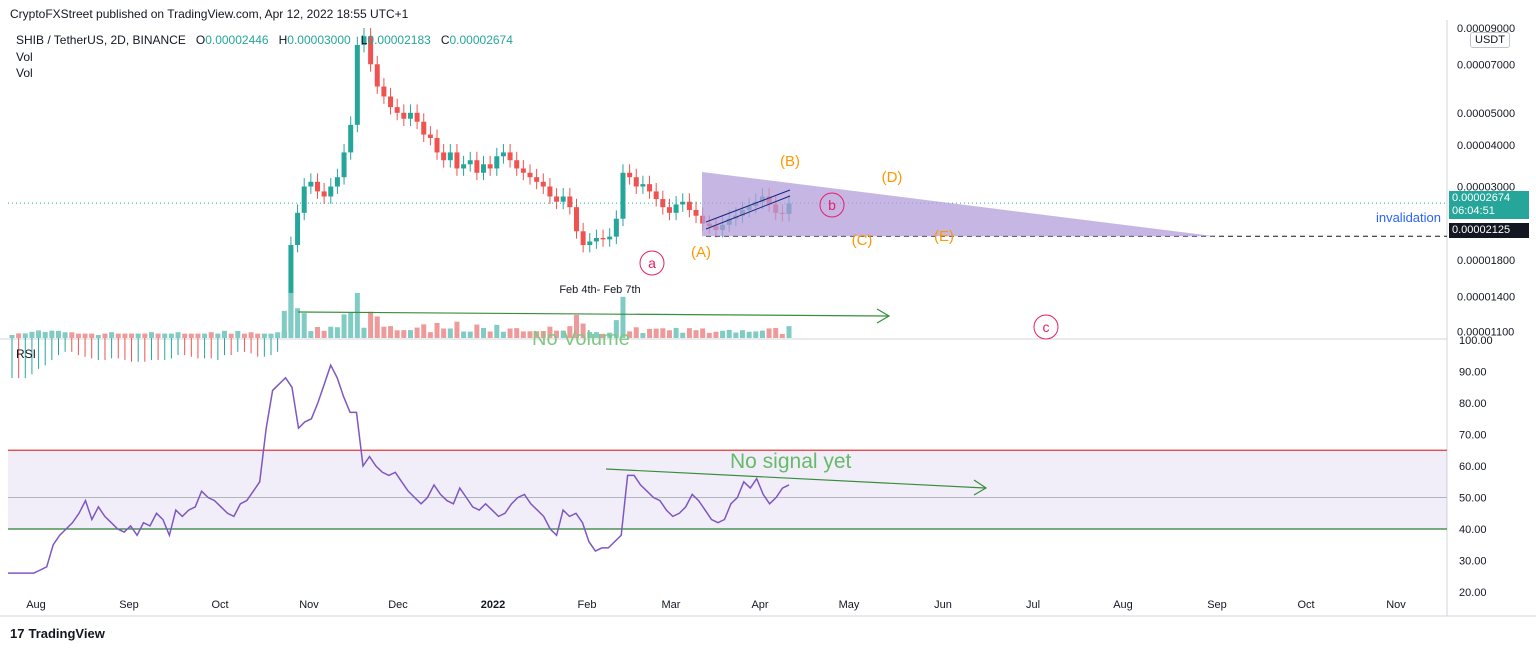 This screenshot has width=1536, height=651. I want to click on volume-indicator-label-2: Vol, so click(24, 73).